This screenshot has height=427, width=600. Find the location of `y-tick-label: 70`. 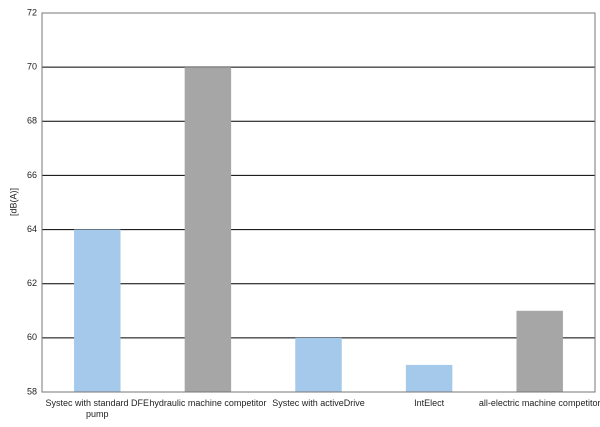

y-tick-label: 70 is located at coordinates (32, 67).